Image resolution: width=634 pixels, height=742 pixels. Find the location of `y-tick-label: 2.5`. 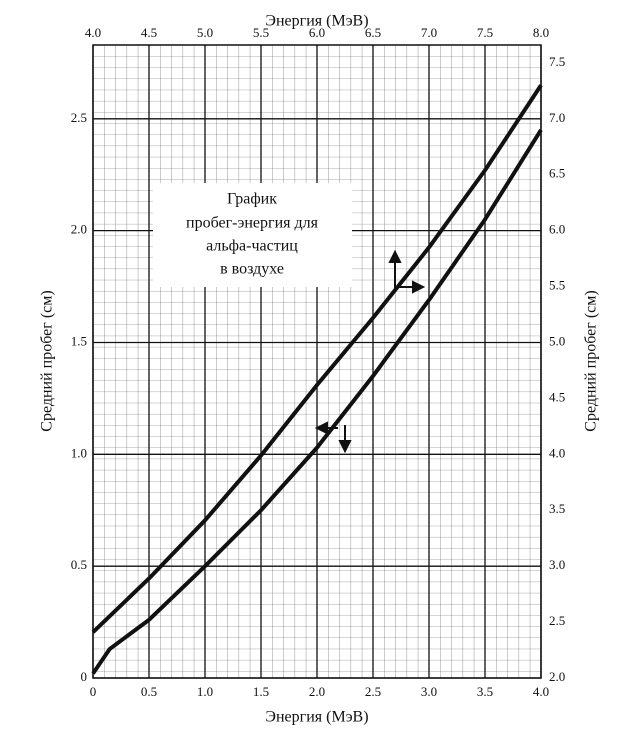

y-tick-label: 2.5 is located at coordinates (79, 117).